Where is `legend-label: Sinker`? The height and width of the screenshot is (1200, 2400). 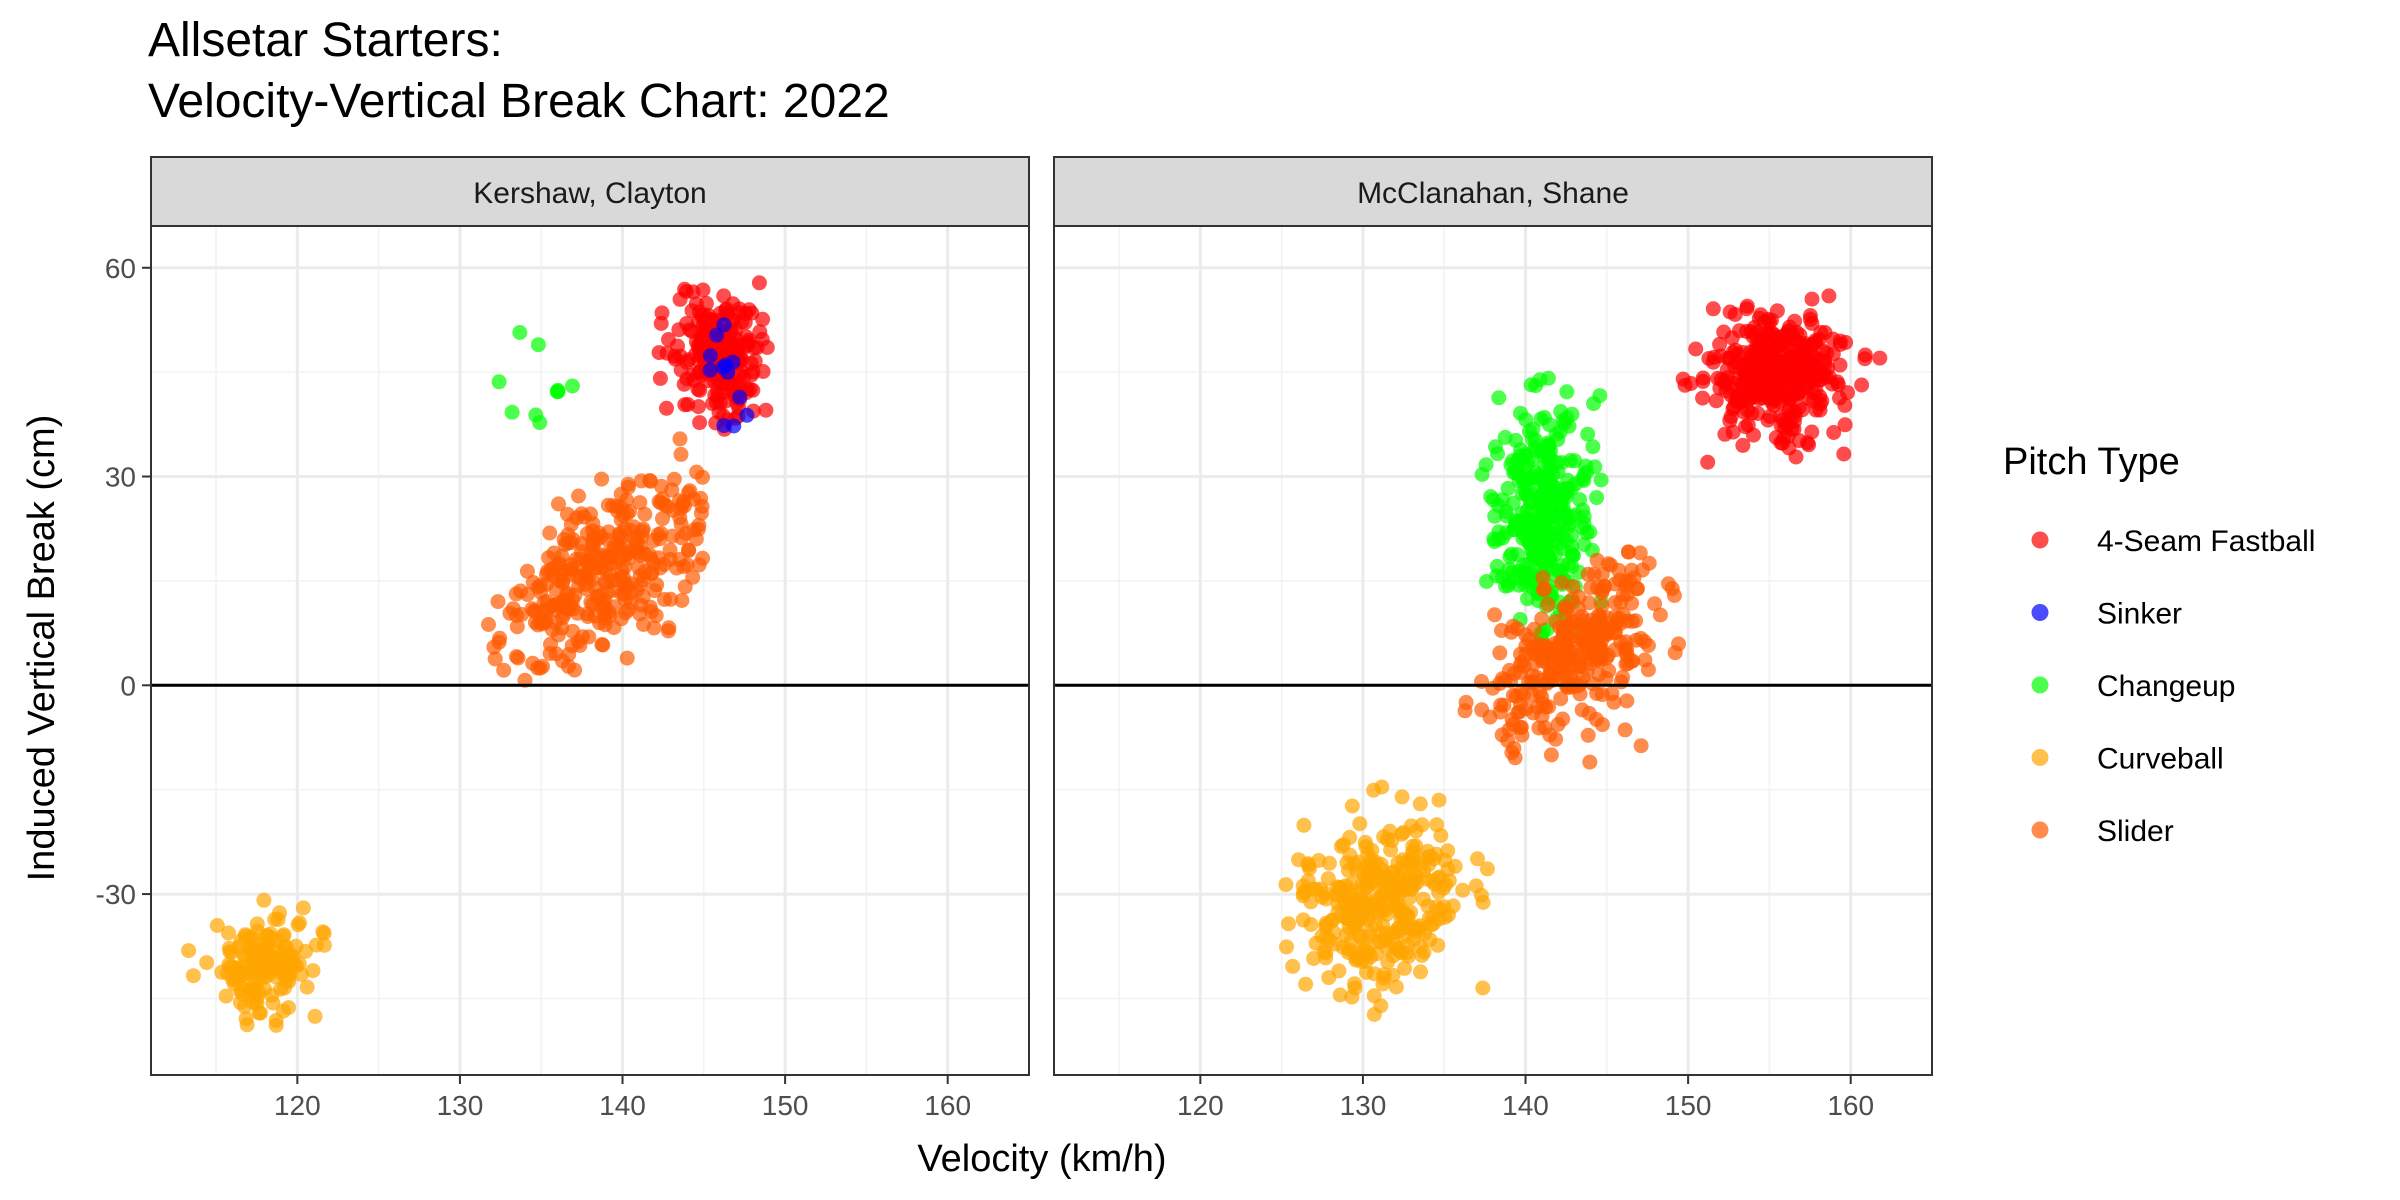 legend-label: Sinker is located at coordinates (2139, 614).